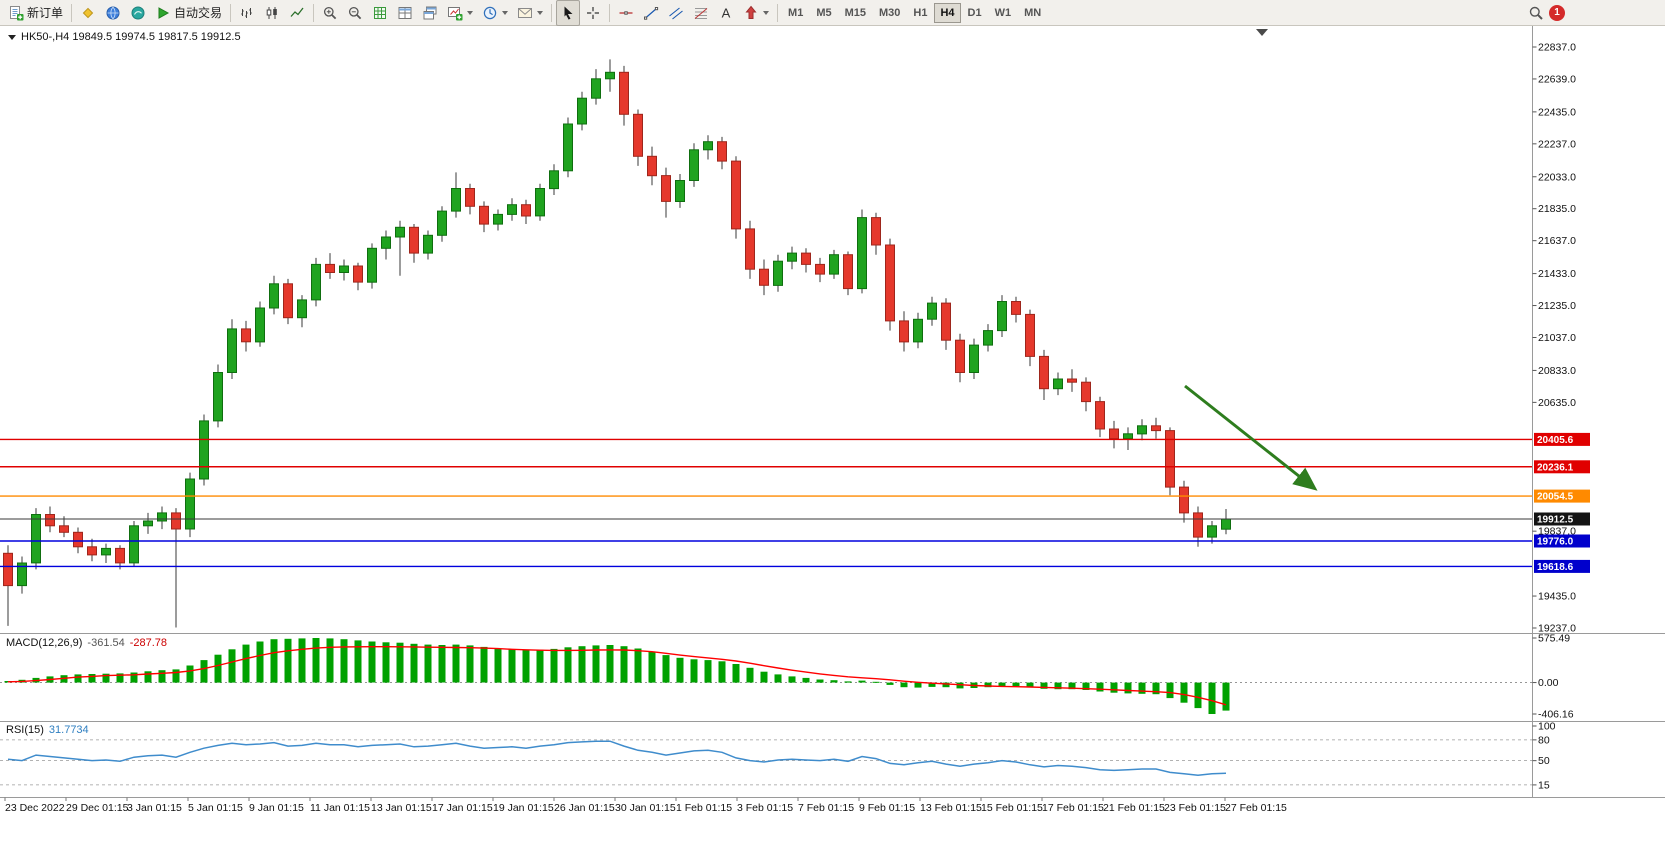 The width and height of the screenshot is (1665, 842). I want to click on autotrade-button: 自动交易, so click(188, 13).